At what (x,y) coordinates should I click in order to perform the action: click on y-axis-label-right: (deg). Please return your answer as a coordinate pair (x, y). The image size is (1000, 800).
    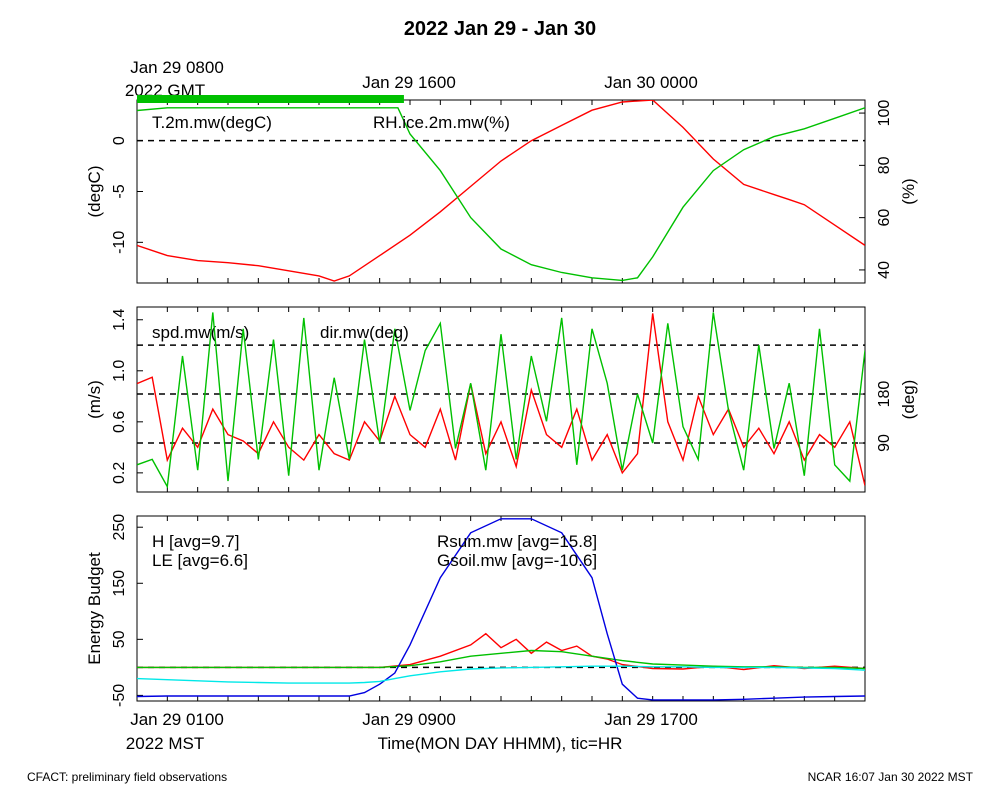
    Looking at the image, I should click on (908, 400).